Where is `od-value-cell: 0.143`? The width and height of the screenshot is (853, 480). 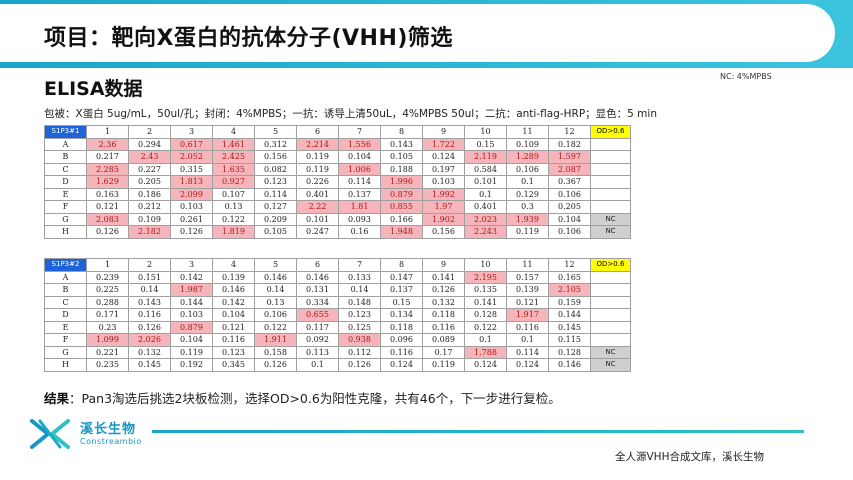 od-value-cell: 0.143 is located at coordinates (149, 302).